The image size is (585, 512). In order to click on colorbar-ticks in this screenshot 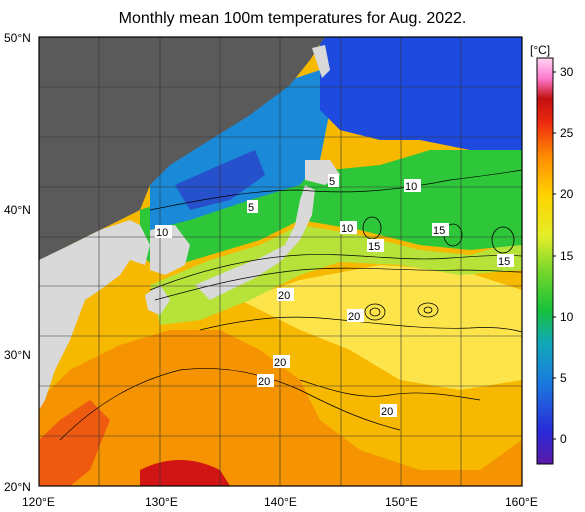, I will do `click(554, 255)`.